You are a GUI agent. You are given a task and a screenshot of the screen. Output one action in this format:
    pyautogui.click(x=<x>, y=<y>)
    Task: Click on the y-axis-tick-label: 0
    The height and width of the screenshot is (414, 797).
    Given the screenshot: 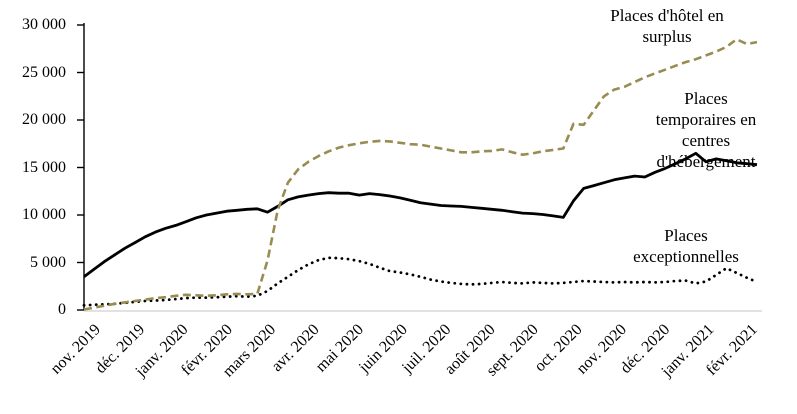 What is the action you would take?
    pyautogui.click(x=62, y=309)
    